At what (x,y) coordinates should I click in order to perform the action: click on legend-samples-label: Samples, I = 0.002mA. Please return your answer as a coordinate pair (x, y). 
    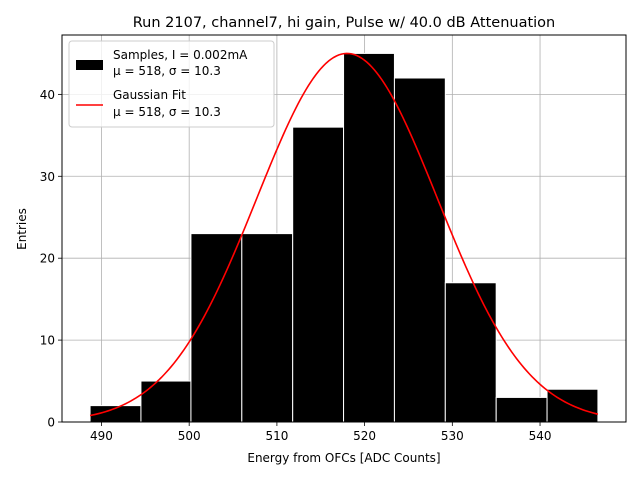
    Looking at the image, I should click on (180, 55).